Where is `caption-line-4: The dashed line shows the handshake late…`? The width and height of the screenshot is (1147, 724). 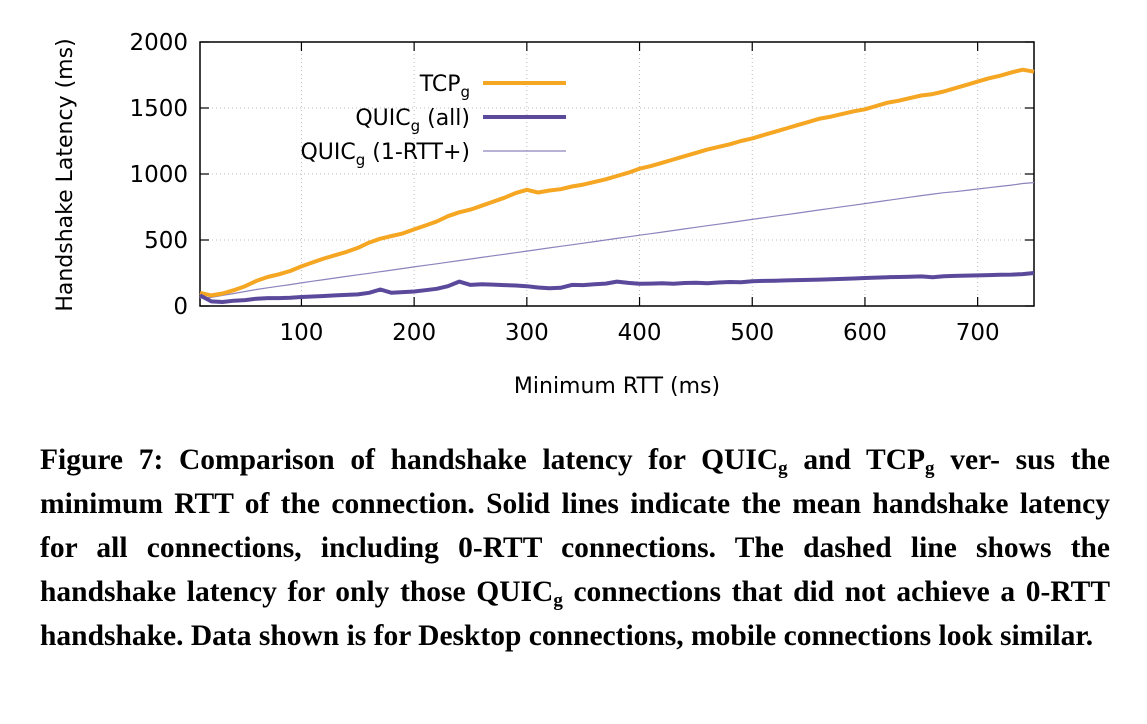 caption-line-4: The dashed line shows the handshake late… is located at coordinates (575, 571).